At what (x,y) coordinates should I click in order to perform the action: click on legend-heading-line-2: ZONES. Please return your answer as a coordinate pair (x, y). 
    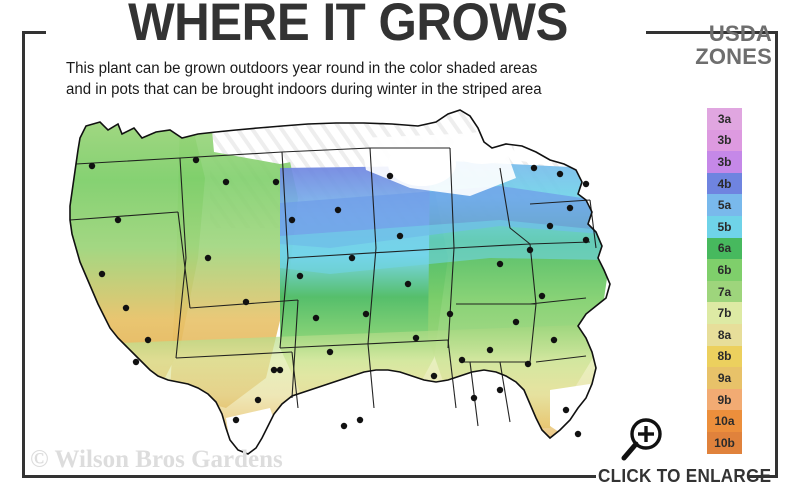
    Looking at the image, I should click on (733, 56).